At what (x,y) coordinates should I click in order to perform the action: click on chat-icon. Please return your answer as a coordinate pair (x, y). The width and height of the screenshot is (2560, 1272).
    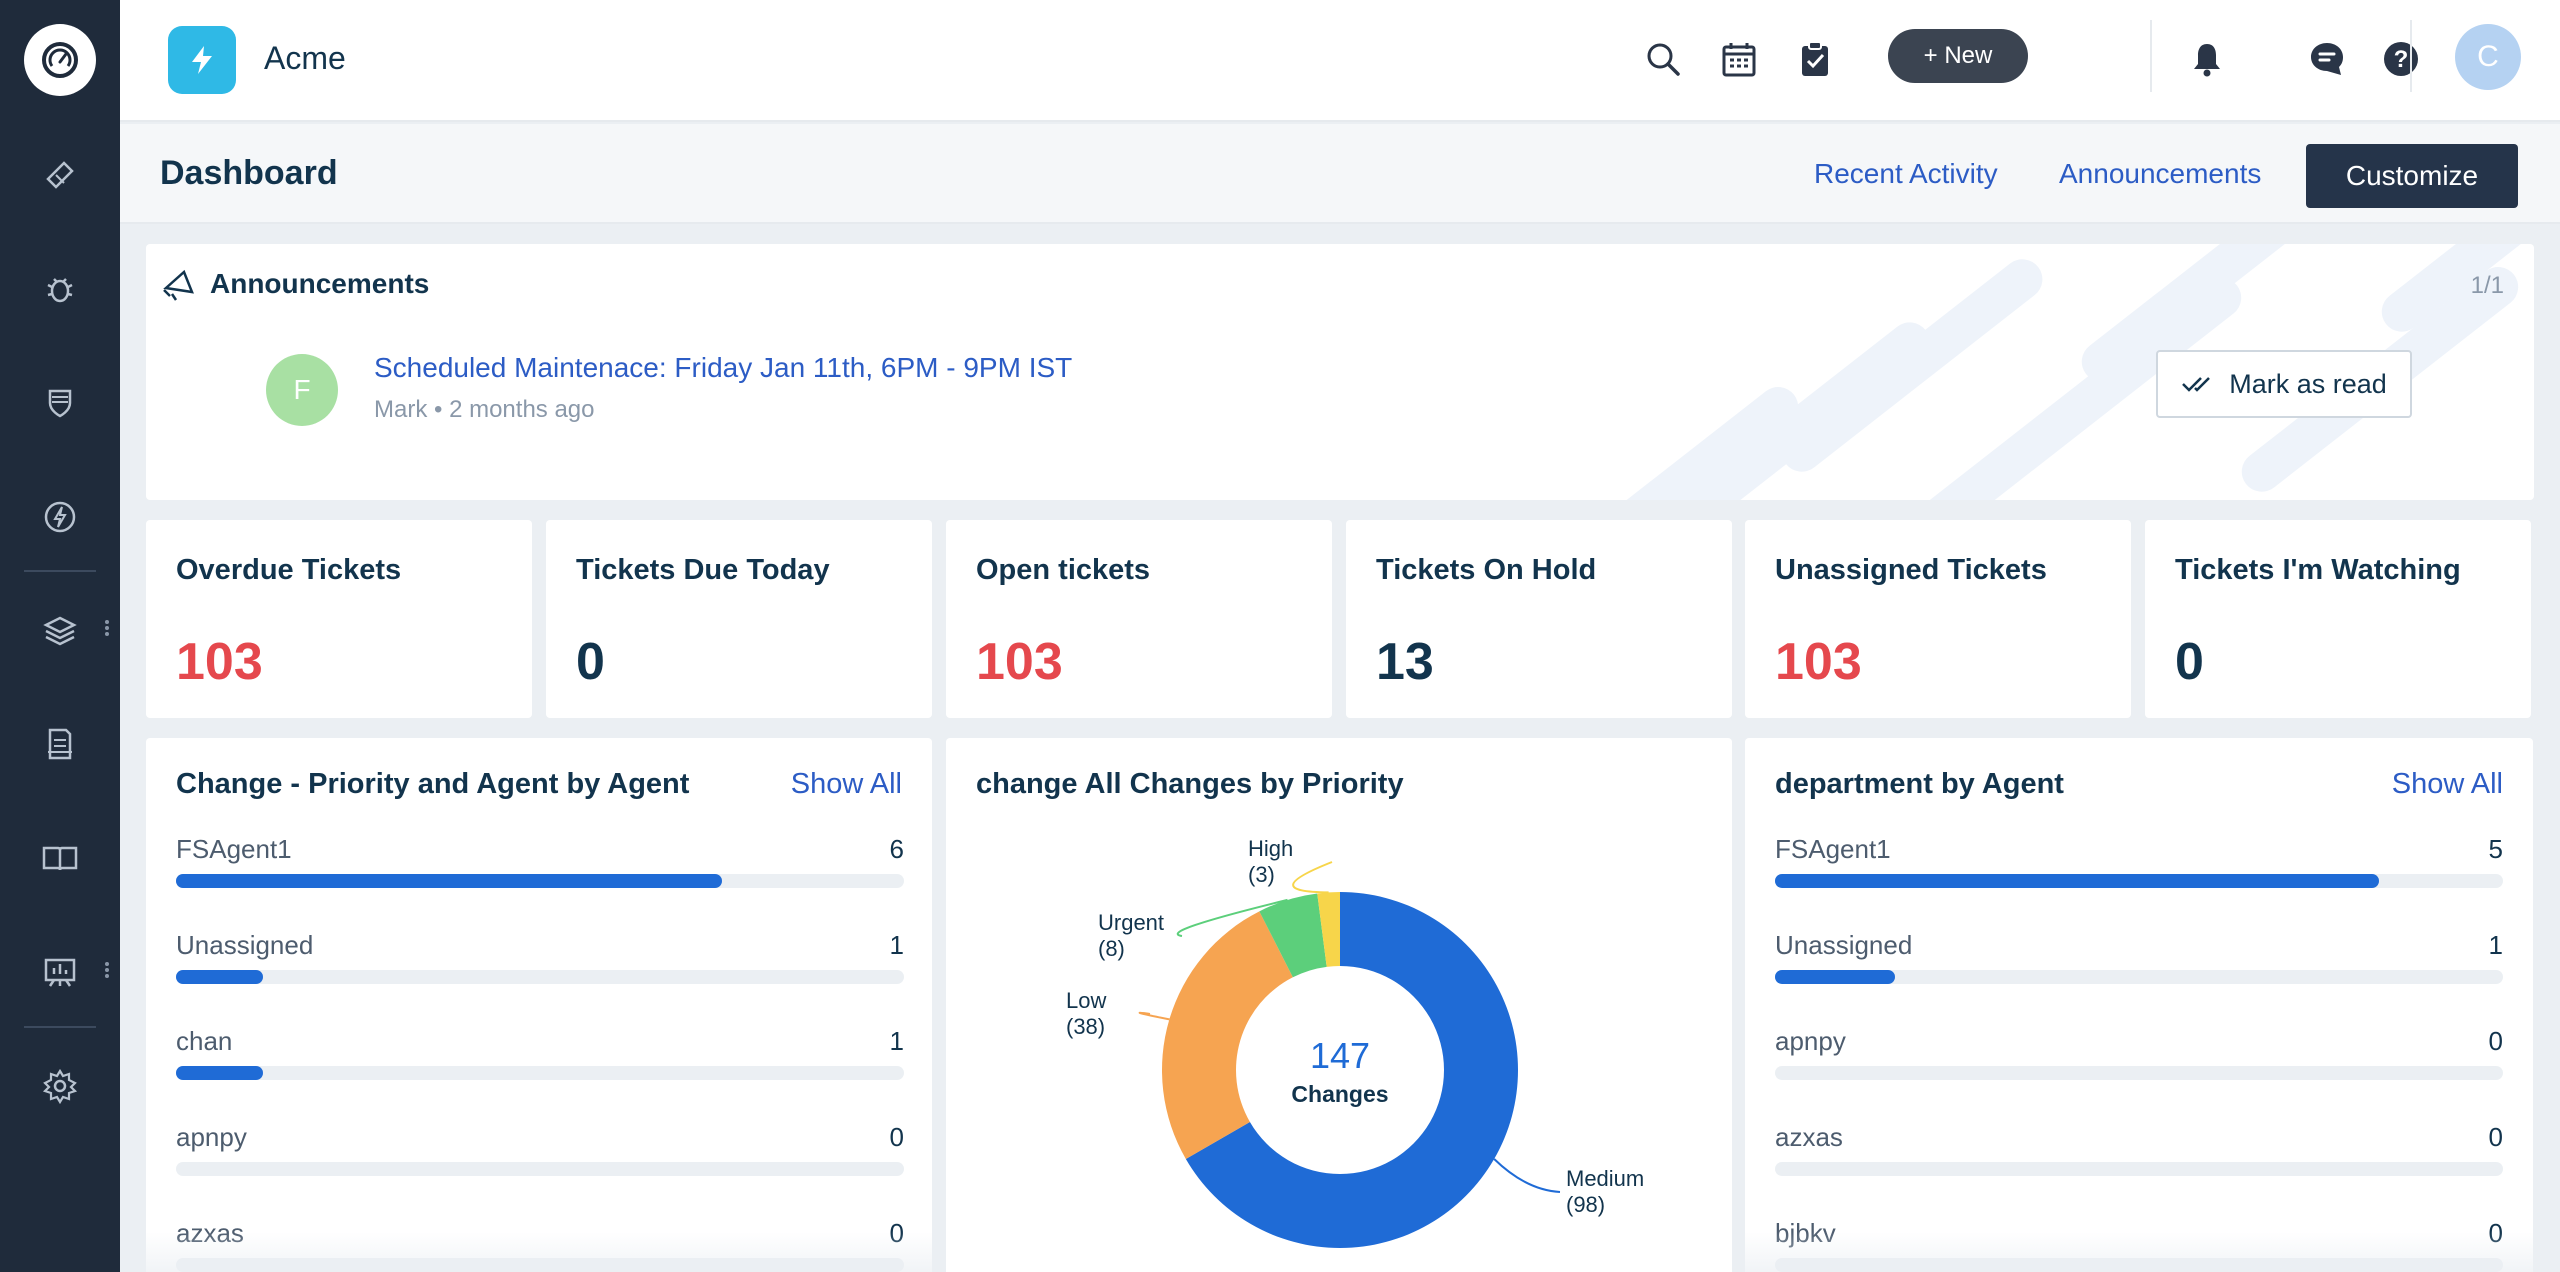
    Looking at the image, I should click on (2327, 59).